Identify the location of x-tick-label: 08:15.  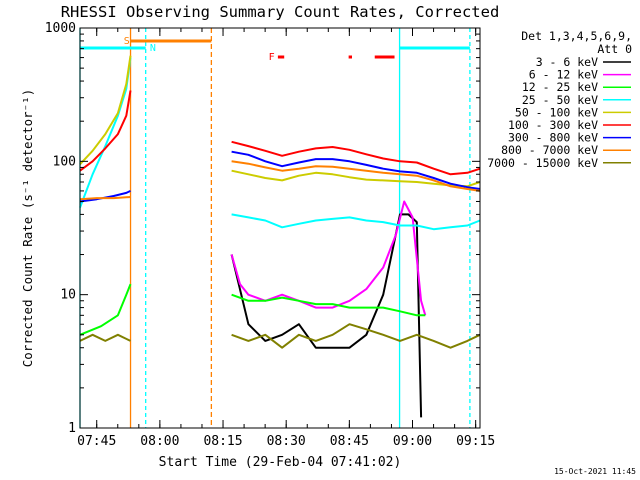
(222, 441).